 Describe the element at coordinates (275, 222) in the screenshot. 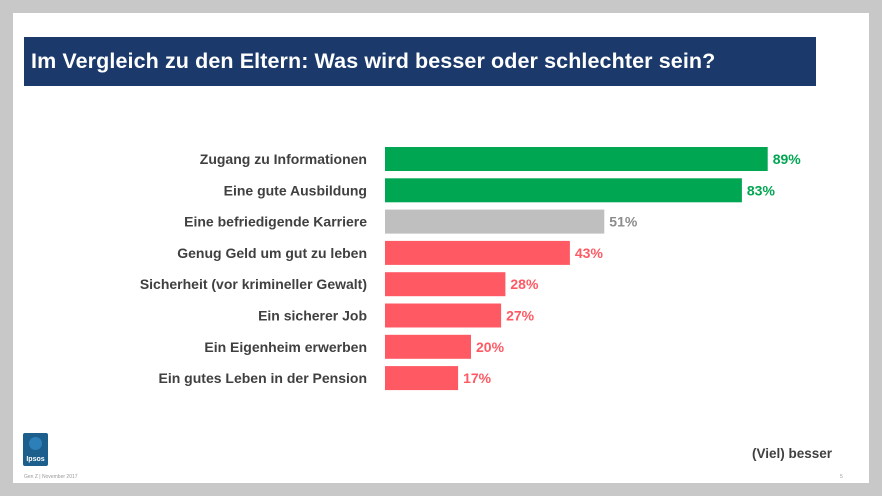

I see `category-label: Eine befriedigende Karriere` at that location.